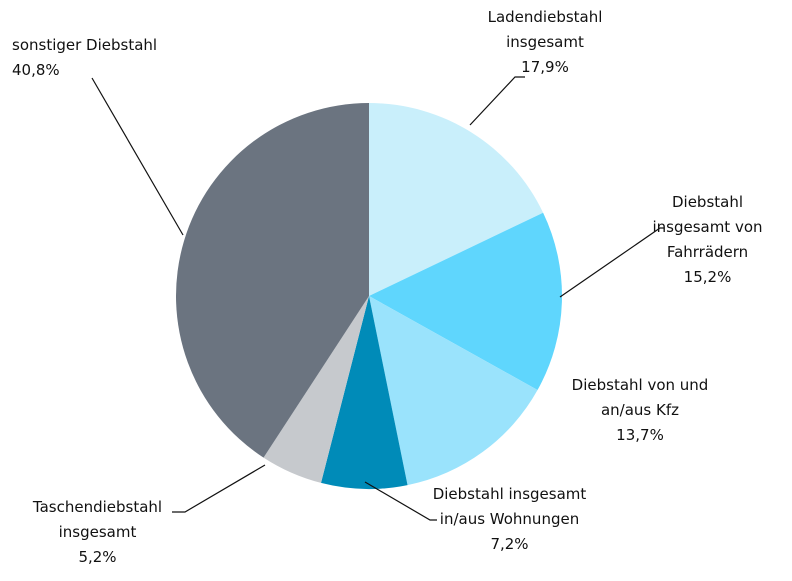  Describe the element at coordinates (112, 58) in the screenshot. I see `slice-label: sonstiger Diebstahl 40,8%` at that location.